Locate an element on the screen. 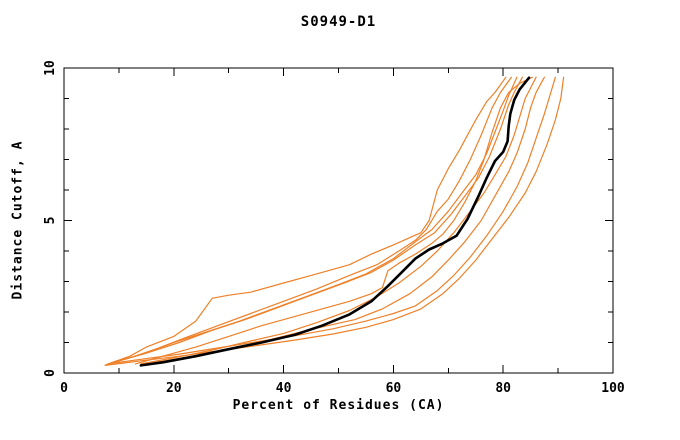 The image size is (680, 440). x-tick-label: 0 is located at coordinates (64, 388).